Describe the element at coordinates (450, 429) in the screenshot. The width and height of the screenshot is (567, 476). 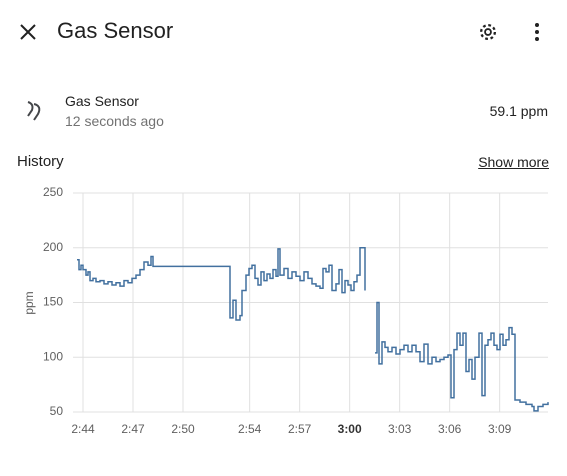
I see `x-tick-label: 3:06` at that location.